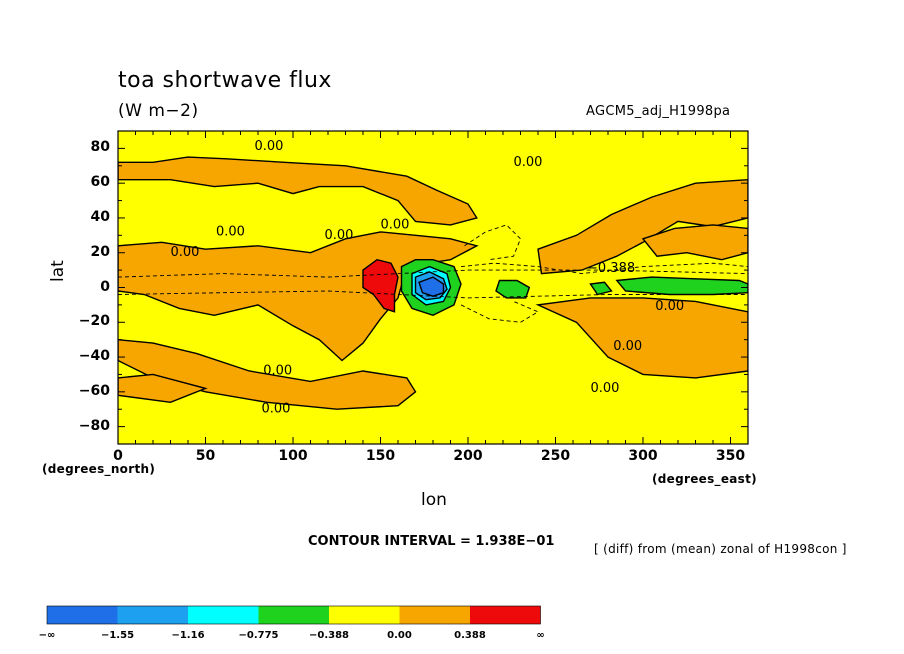 This screenshot has height=654, width=904. I want to click on colorbar-label: ∞, so click(540, 635).